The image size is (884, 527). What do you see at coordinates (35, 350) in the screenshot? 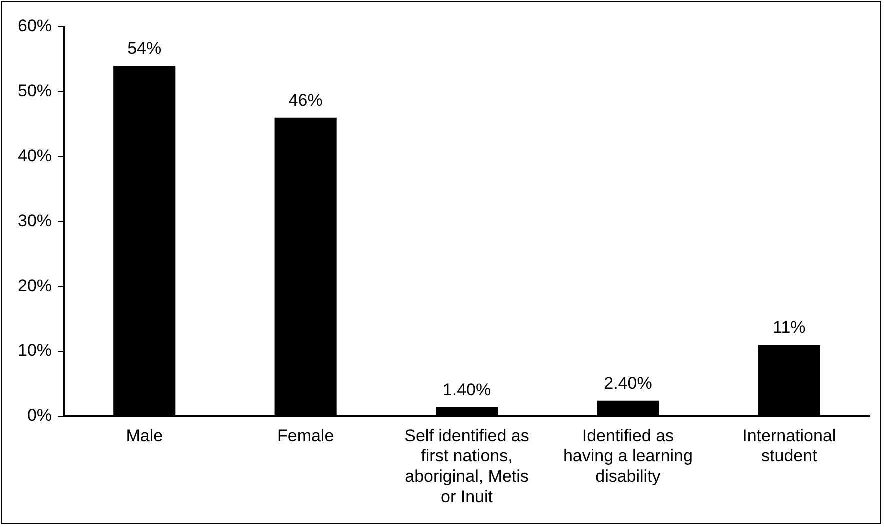
I see `y-tick-label: 10%` at bounding box center [35, 350].